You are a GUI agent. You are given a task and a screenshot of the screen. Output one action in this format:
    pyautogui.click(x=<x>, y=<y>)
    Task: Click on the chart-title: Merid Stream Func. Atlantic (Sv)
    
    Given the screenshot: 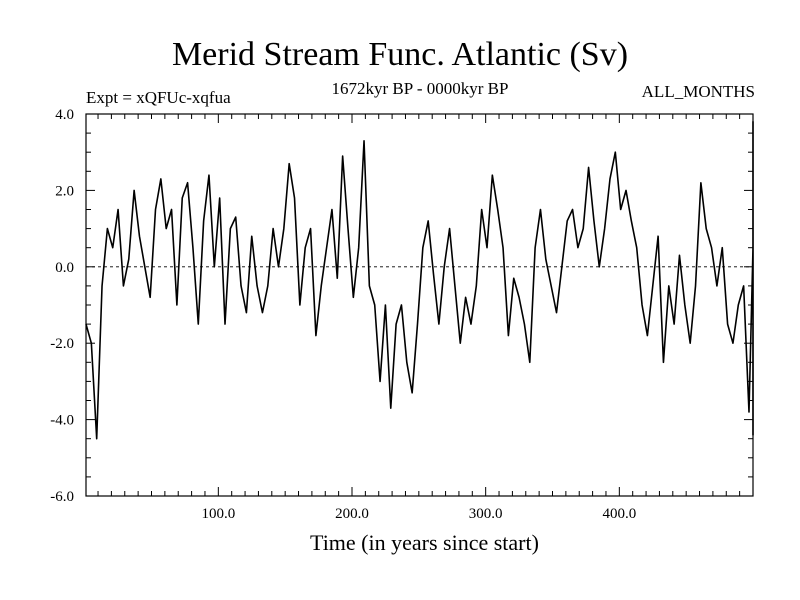 What is the action you would take?
    pyautogui.click(x=400, y=54)
    